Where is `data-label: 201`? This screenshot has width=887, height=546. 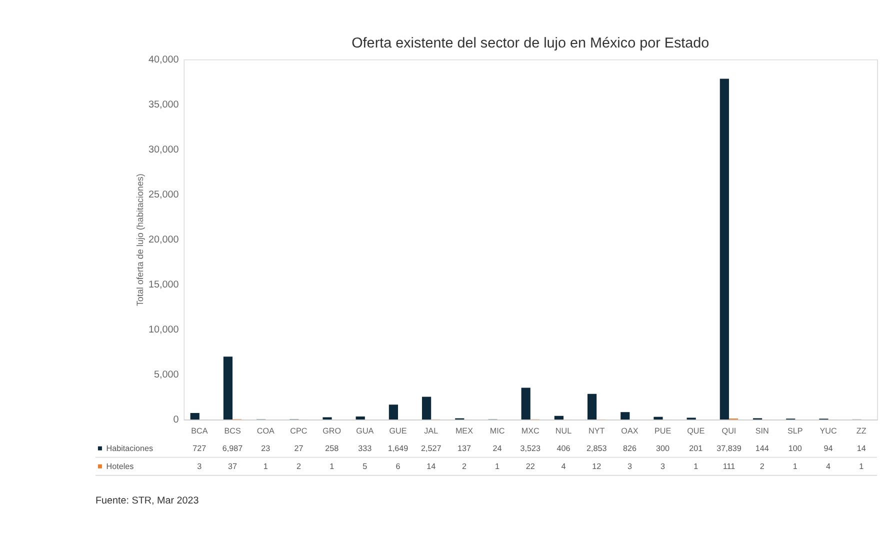
data-label: 201 is located at coordinates (696, 449).